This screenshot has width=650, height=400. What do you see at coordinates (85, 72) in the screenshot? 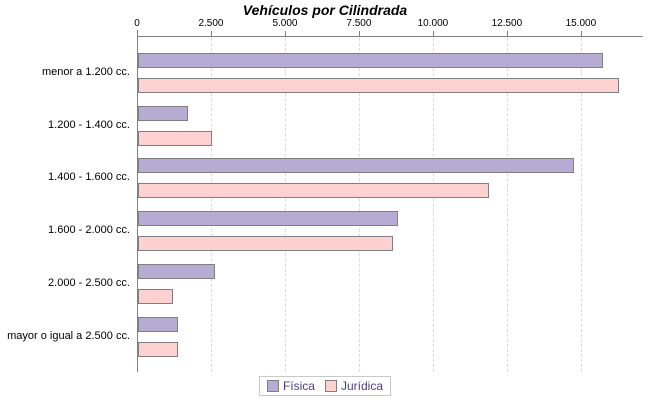
I see `category-label: menor a 1.200 cc.` at bounding box center [85, 72].